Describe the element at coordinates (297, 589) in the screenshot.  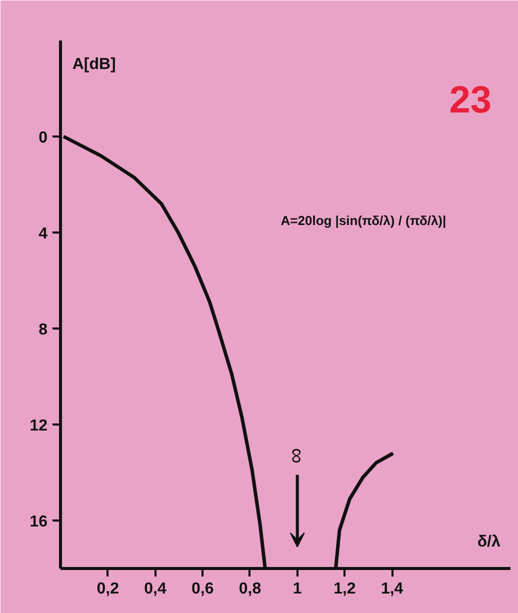
I see `x-tick-label: 1` at that location.